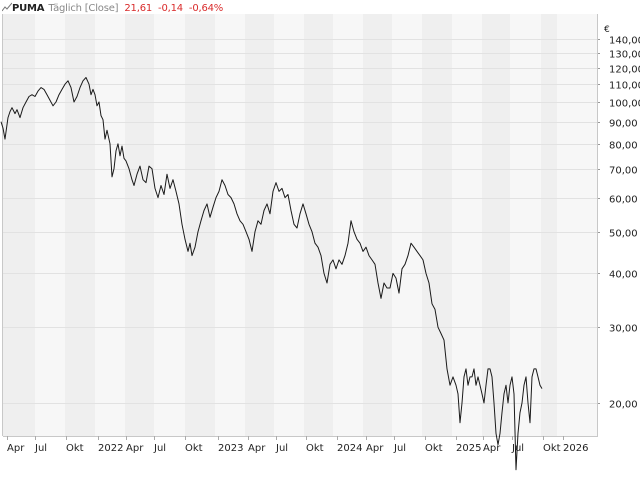  Describe the element at coordinates (624, 41) in the screenshot. I see `y-tick-label: 140,00` at that location.